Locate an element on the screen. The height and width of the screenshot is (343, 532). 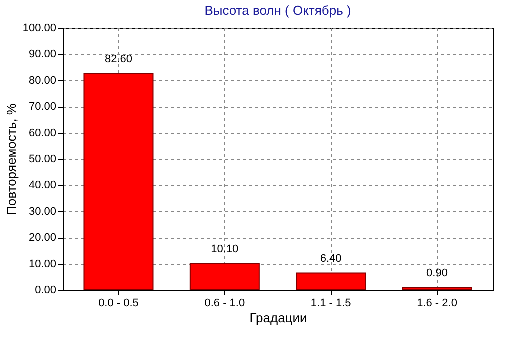
y-tick-label: 50.00 is located at coordinates (42, 160).